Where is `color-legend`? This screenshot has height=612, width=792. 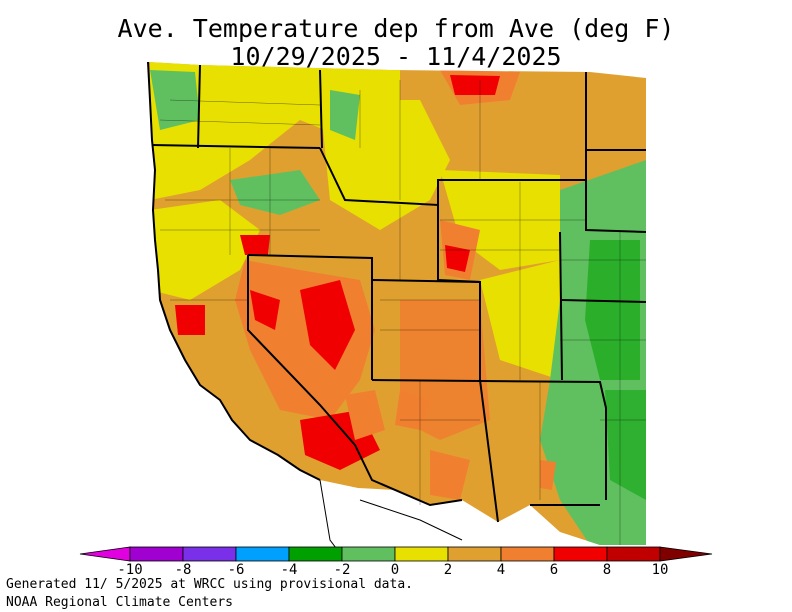
color-legend is located at coordinates (396, 554).